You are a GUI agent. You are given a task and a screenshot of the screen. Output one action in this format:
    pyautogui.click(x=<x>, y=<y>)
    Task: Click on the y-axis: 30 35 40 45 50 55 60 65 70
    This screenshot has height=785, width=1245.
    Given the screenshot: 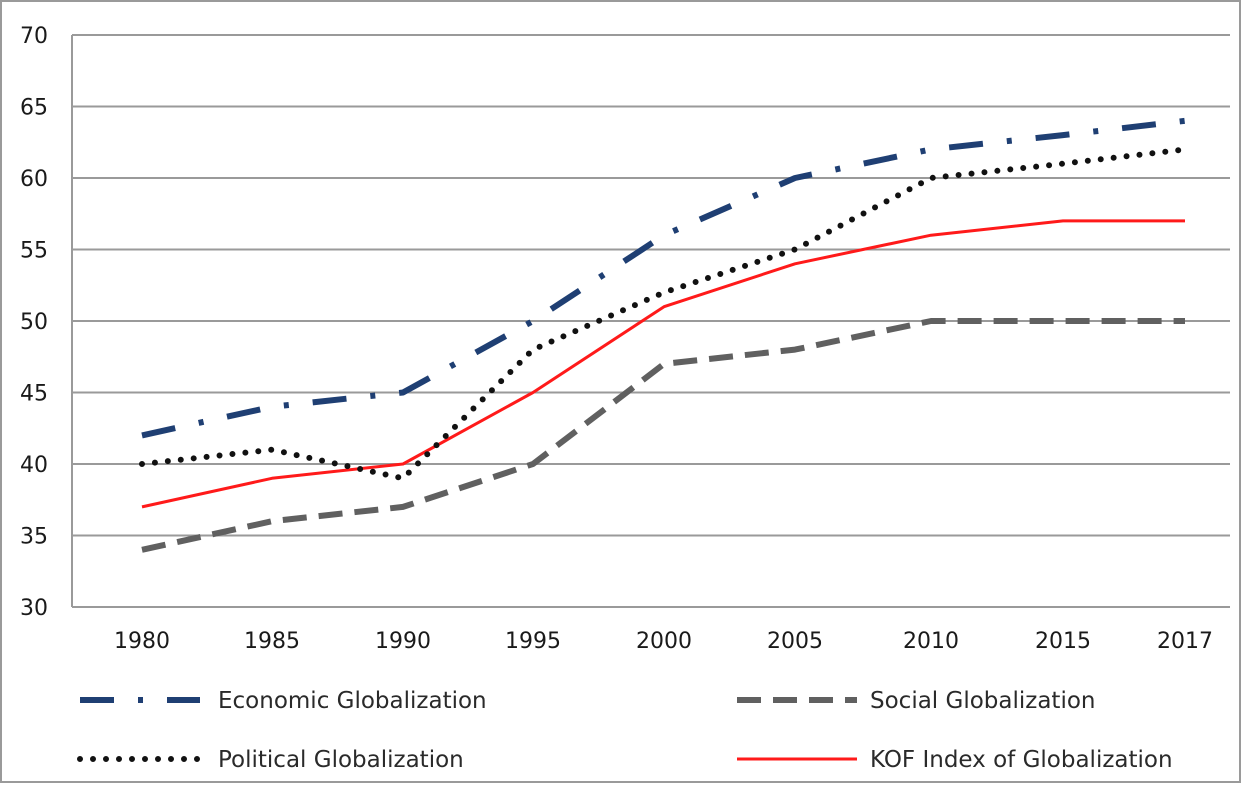 What is the action you would take?
    pyautogui.click(x=46, y=322)
    